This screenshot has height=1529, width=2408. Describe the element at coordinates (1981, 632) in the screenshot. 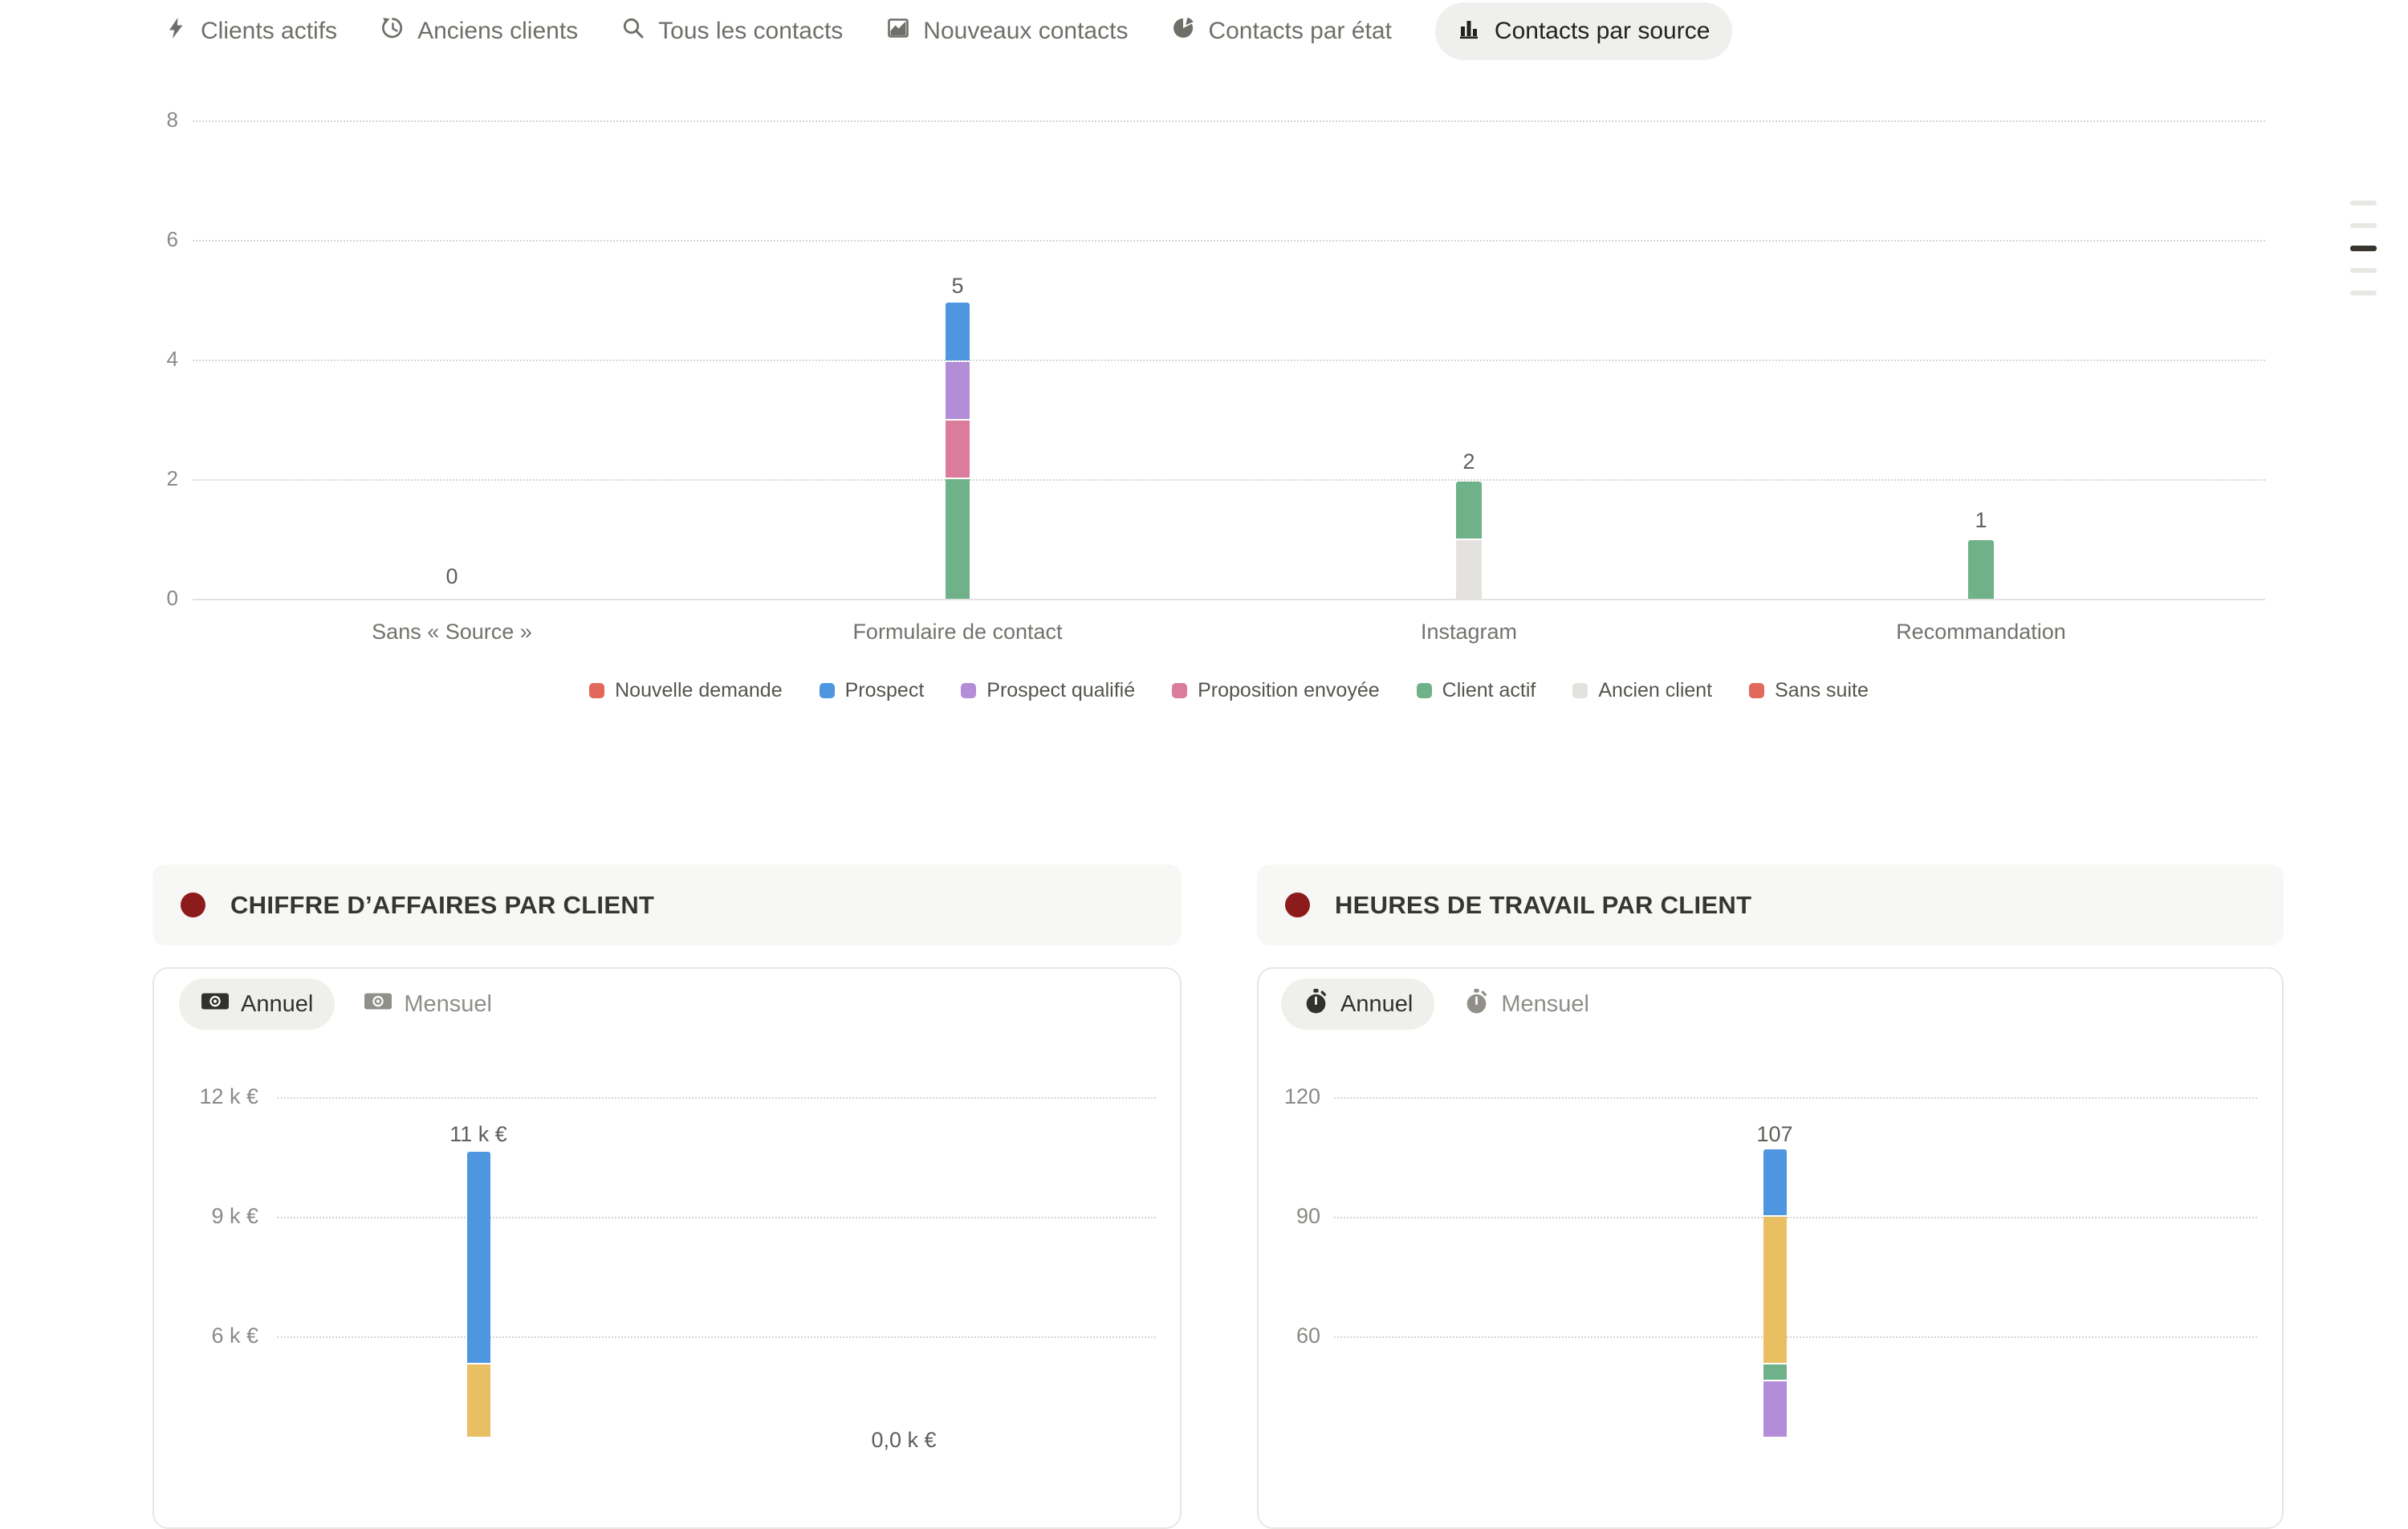

I see `x-category-label: Recommandation` at that location.